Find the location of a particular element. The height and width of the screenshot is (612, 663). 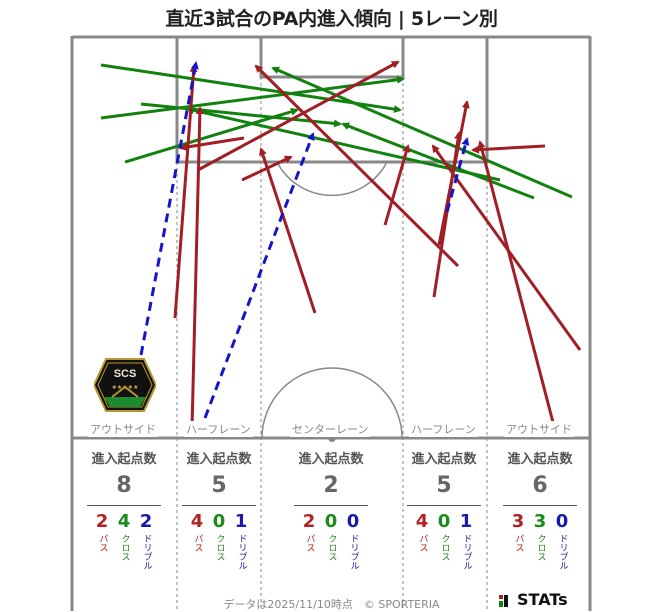

goal-area is located at coordinates (332, 57).